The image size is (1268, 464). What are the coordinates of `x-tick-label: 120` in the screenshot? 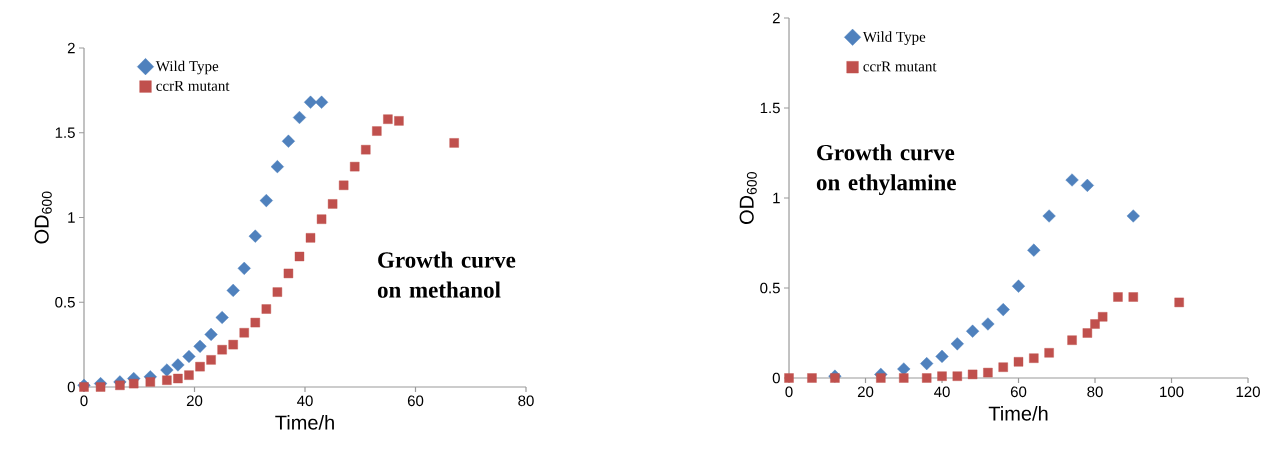 It's located at (1248, 392).